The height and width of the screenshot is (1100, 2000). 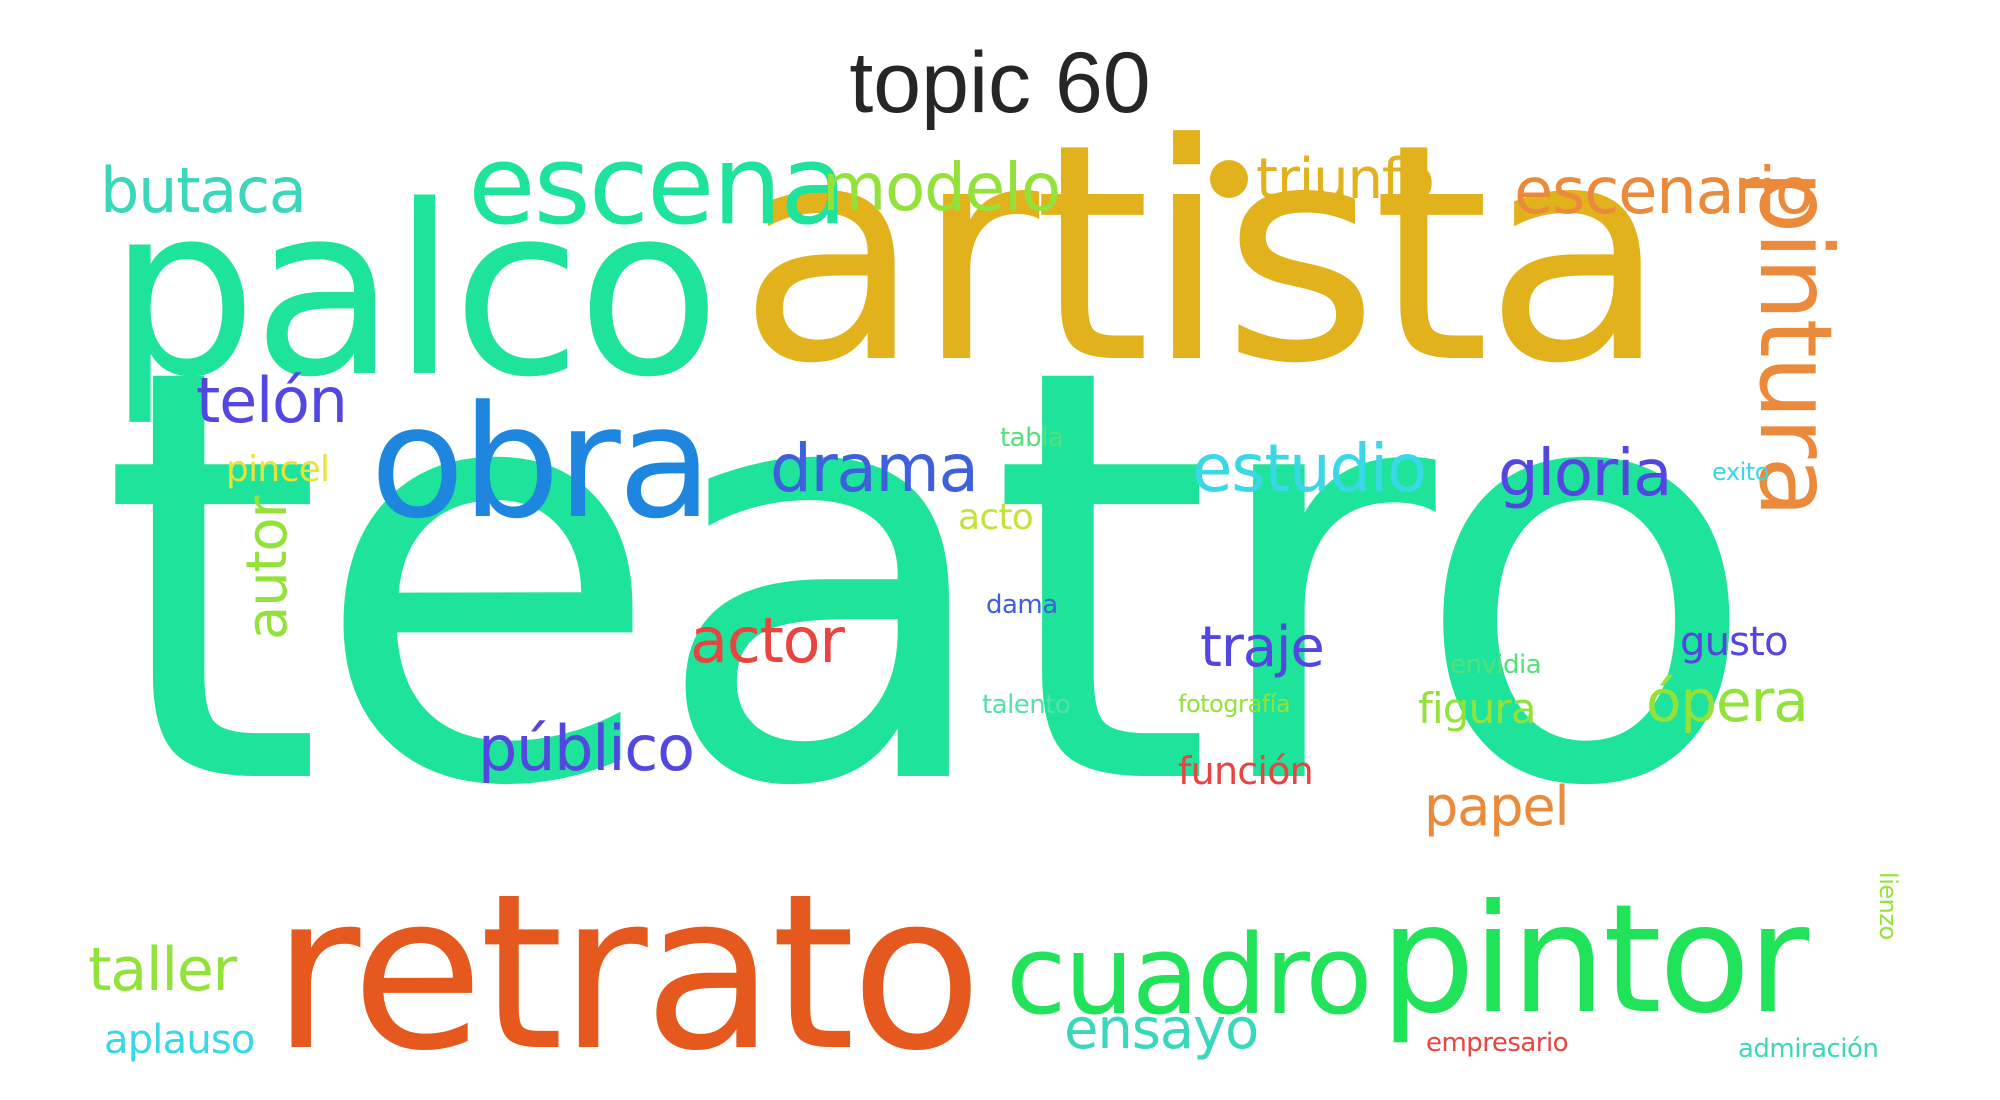 I want to click on word-pintor: pintor, so click(x=1594, y=960).